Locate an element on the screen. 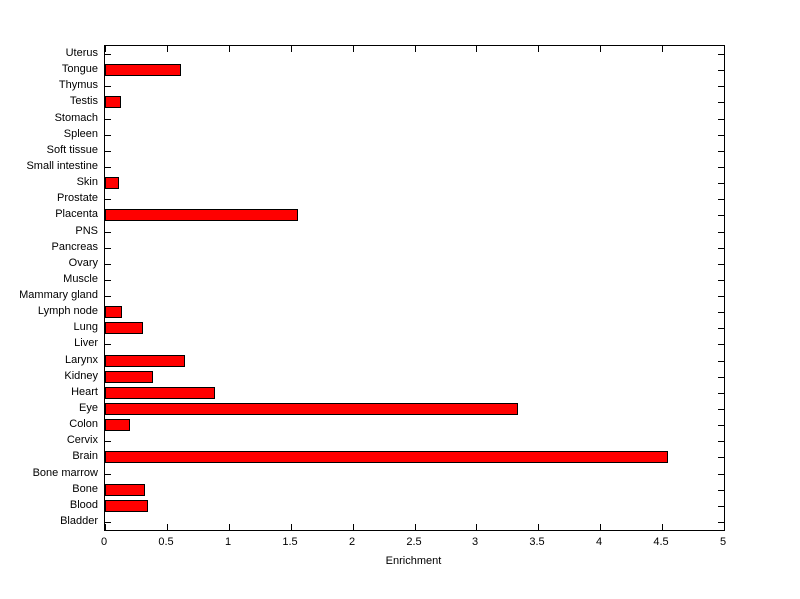 The width and height of the screenshot is (800, 599). bar-colon is located at coordinates (117, 425).